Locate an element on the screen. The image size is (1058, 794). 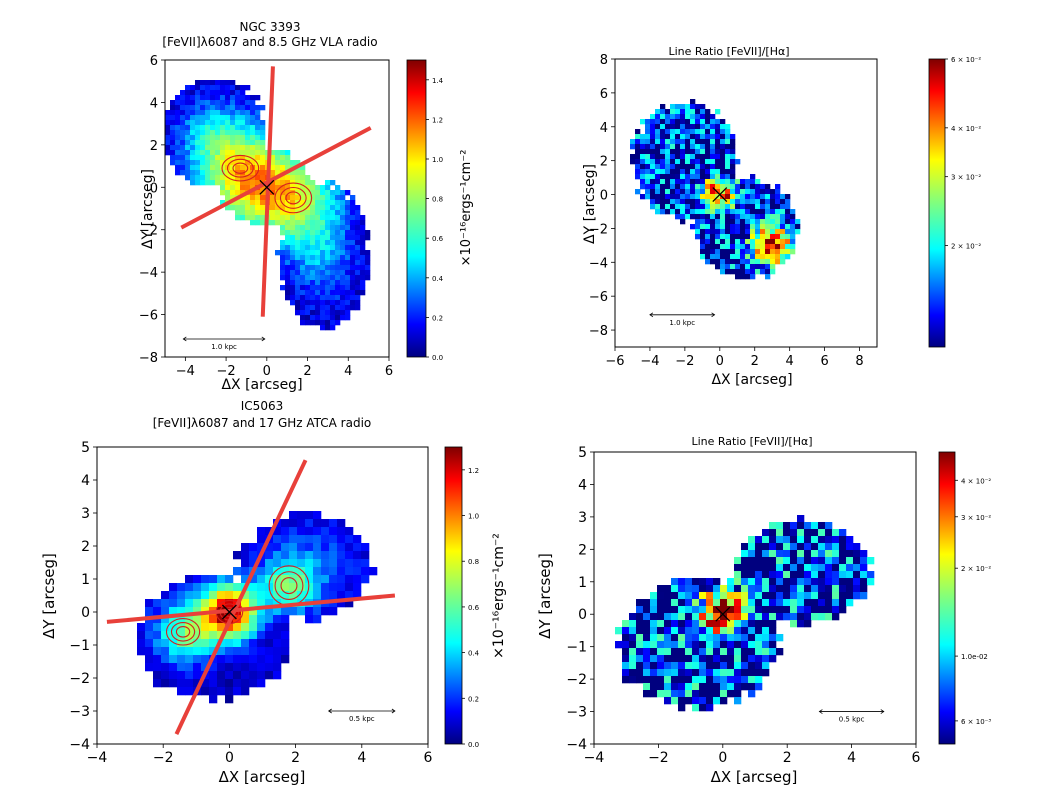
scale-bar-arrows is located at coordinates (361, 711).